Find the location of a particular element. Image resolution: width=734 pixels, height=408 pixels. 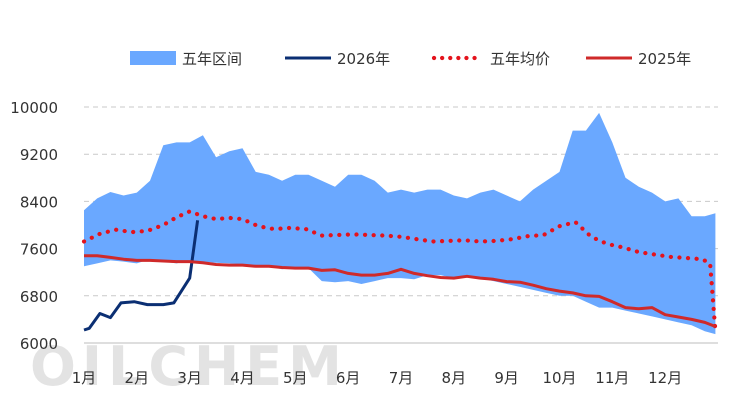

x-tick-label: 3月 is located at coordinates (189, 378).